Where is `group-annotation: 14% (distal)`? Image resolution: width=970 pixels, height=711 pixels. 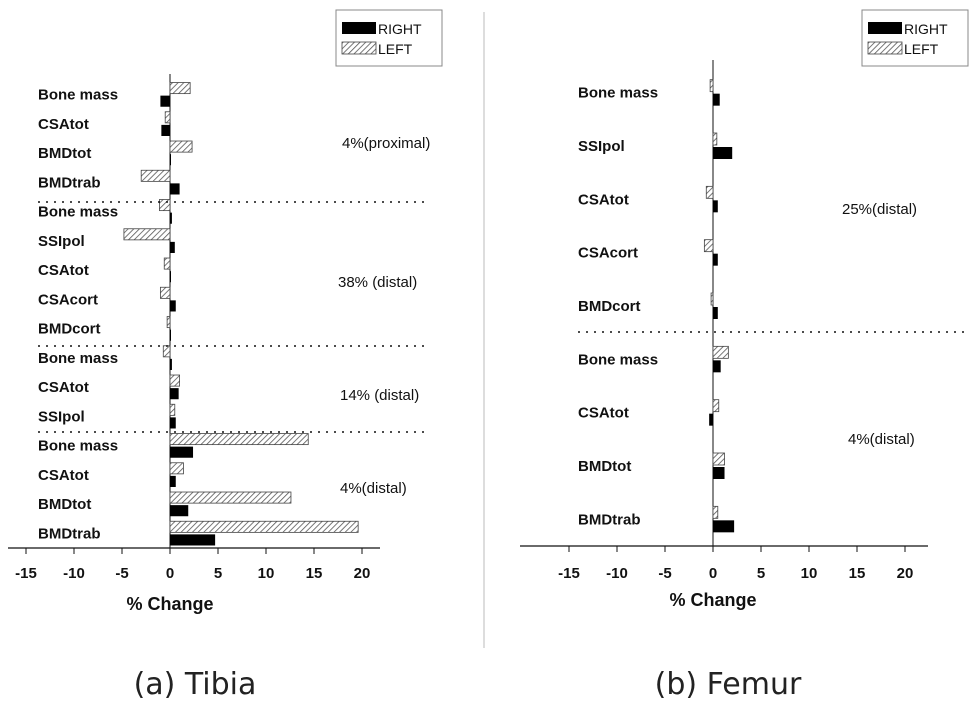
group-annotation: 14% (distal) is located at coordinates (379, 395).